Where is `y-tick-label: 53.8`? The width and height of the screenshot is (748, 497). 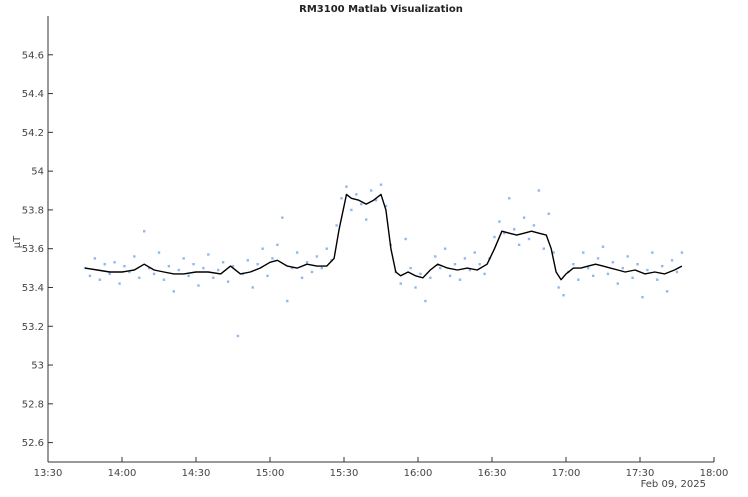 y-tick-label: 53.8 is located at coordinates (33, 210).